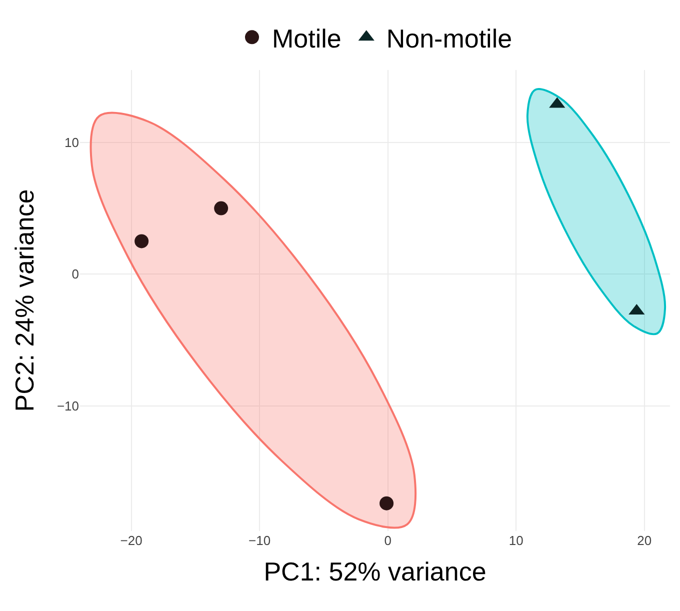  Describe the element at coordinates (388, 540) in the screenshot. I see `x-tick-label: 0` at that location.